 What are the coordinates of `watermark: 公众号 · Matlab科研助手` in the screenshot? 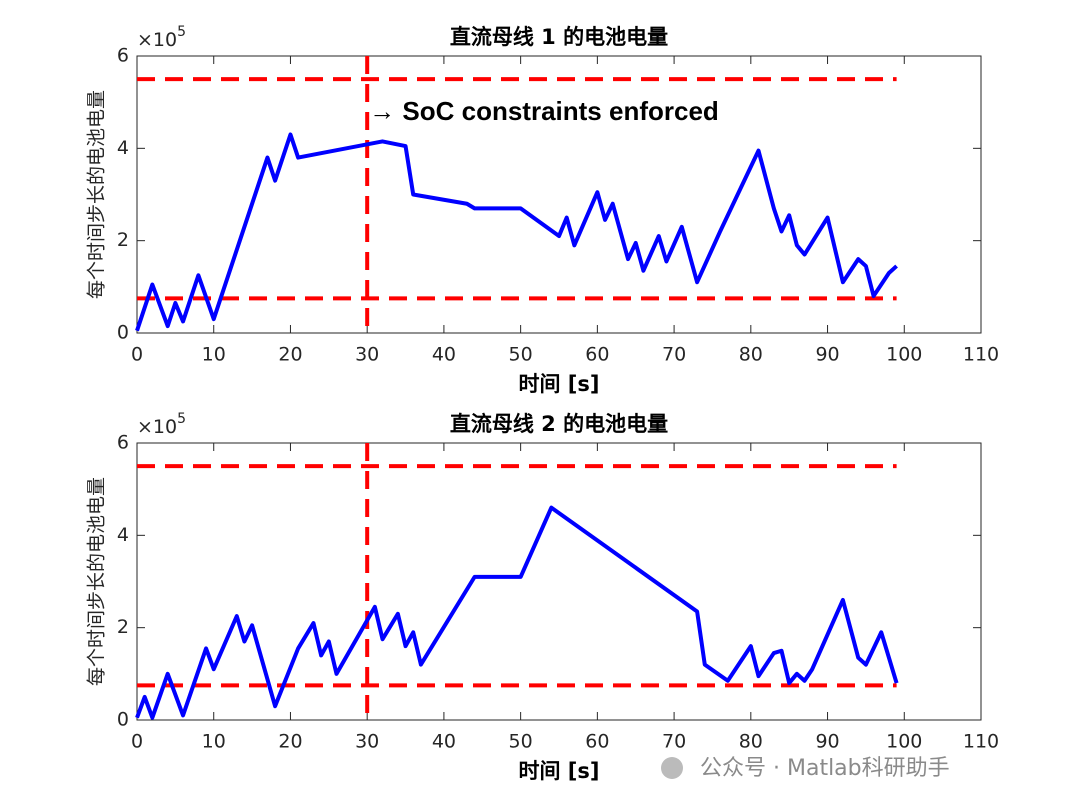 It's located at (825, 768).